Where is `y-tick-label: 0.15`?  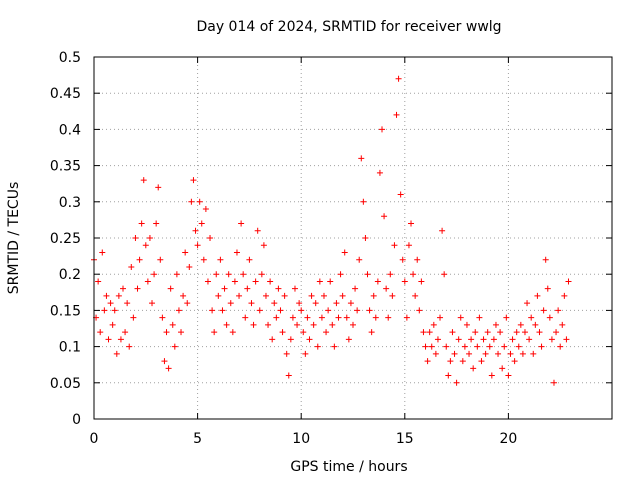
y-tick-label: 0.15 is located at coordinates (65, 311).